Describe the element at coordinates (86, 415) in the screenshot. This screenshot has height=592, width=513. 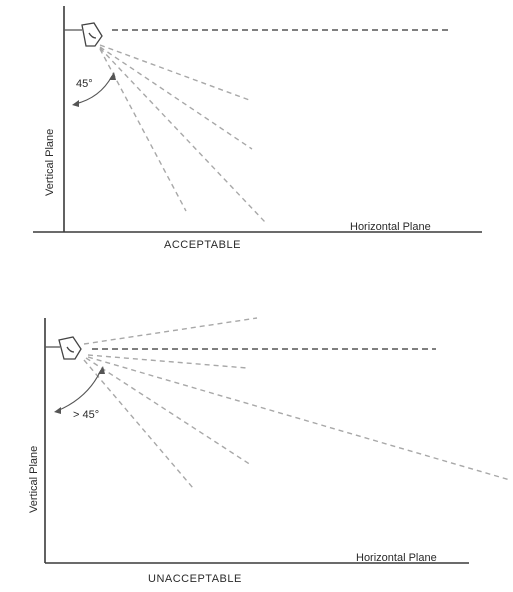
I see `unacceptable-angle-label: > 45°` at that location.